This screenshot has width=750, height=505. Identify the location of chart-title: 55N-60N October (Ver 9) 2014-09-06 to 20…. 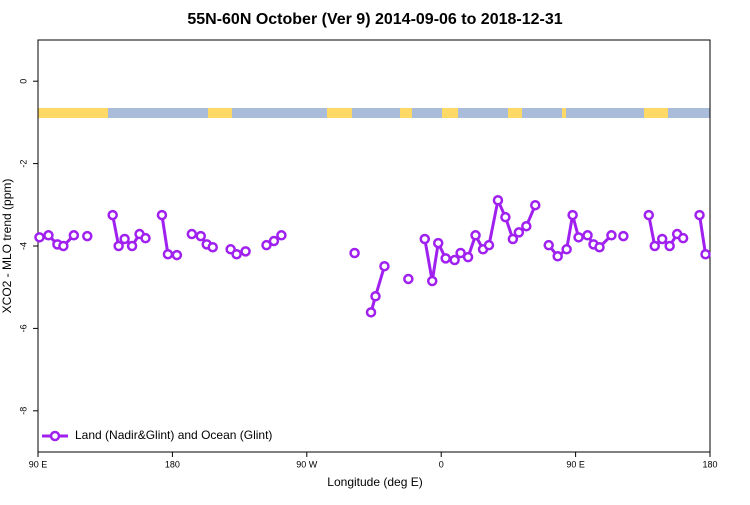
(374, 19).